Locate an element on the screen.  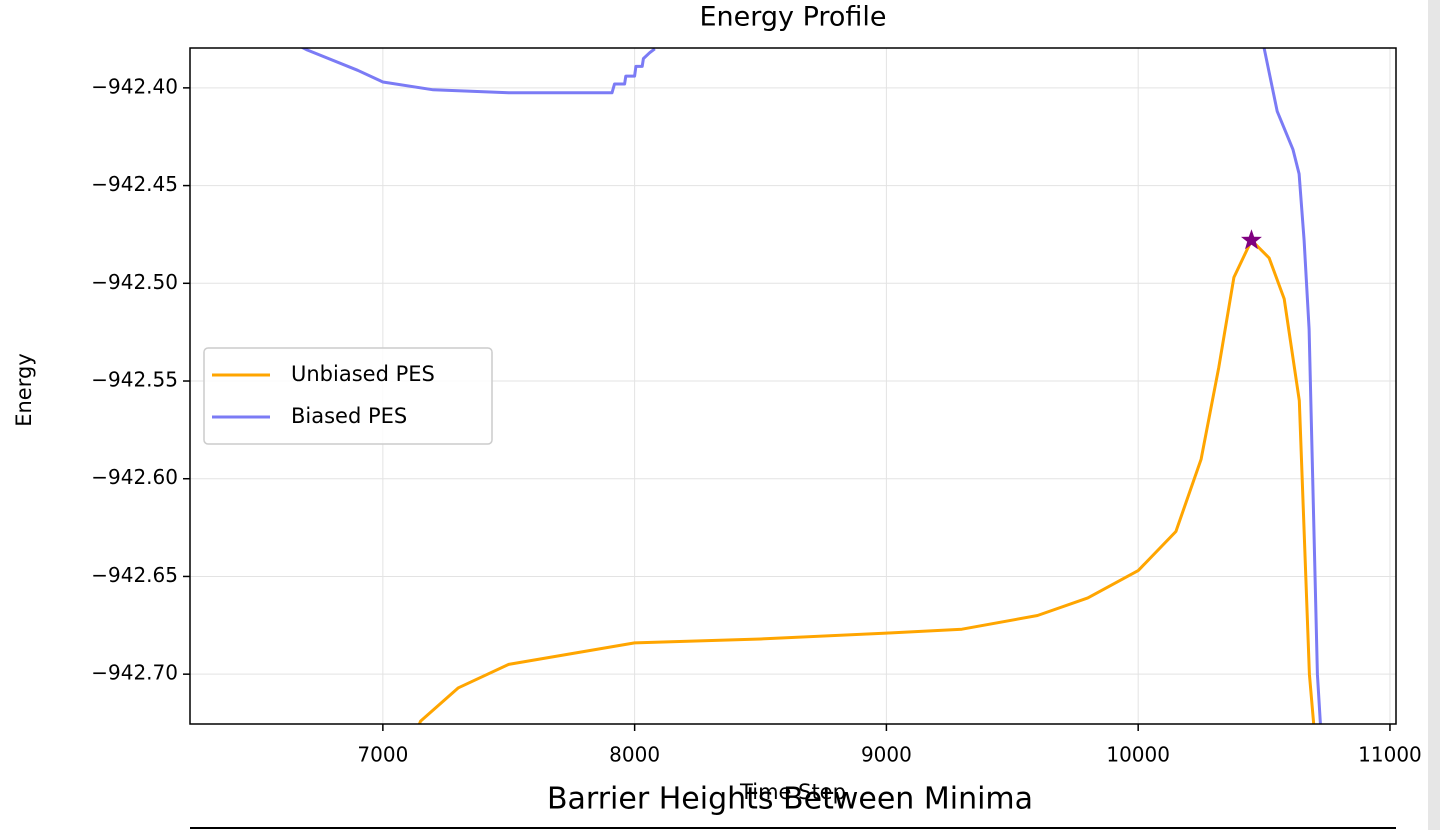
x-tick-label: 10000 is located at coordinates (1138, 755).